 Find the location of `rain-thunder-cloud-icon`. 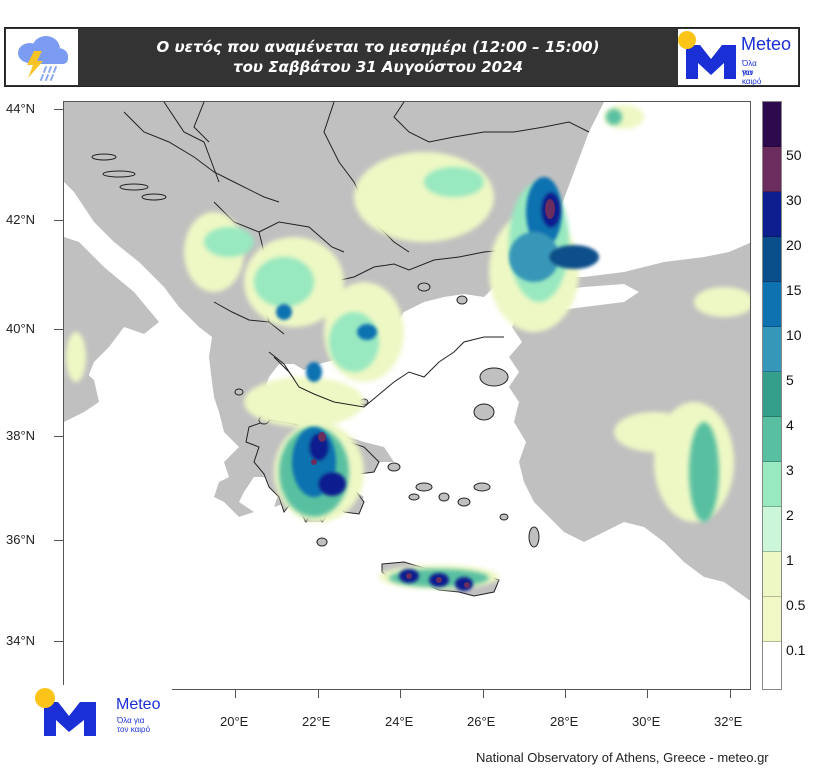

rain-thunder-cloud-icon is located at coordinates (42, 57).